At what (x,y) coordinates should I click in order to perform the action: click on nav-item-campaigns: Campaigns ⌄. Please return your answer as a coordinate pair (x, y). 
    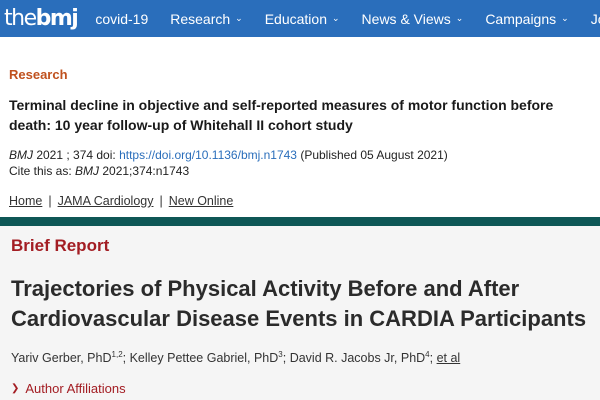
    Looking at the image, I should click on (526, 19).